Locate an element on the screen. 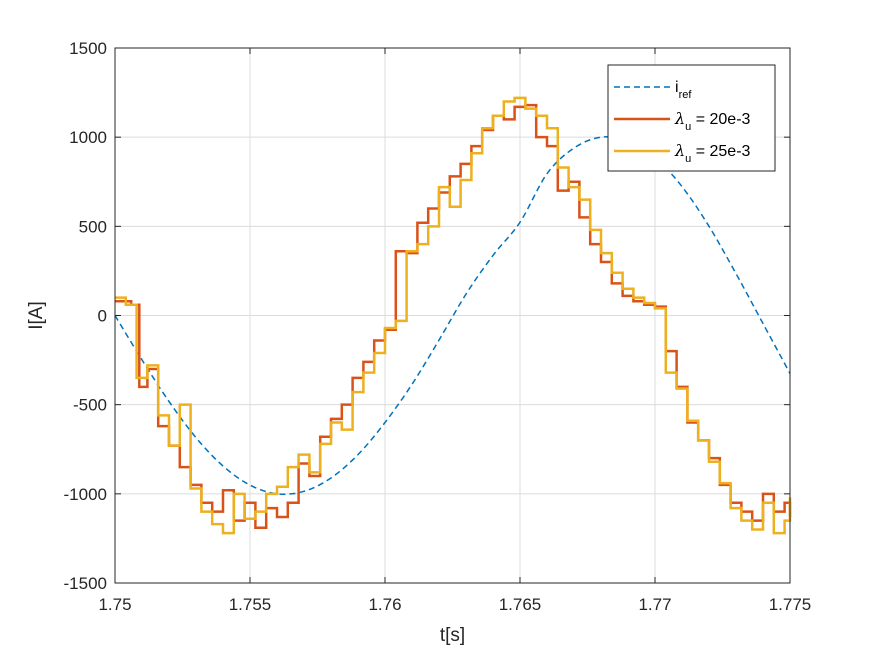  y-tick-label: 500 is located at coordinates (93, 226).